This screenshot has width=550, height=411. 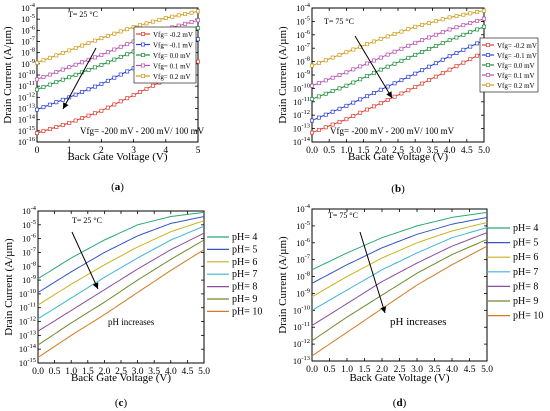 What do you see at coordinates (365, 370) in the screenshot?
I see `x-tick-label: 1.5` at bounding box center [365, 370].